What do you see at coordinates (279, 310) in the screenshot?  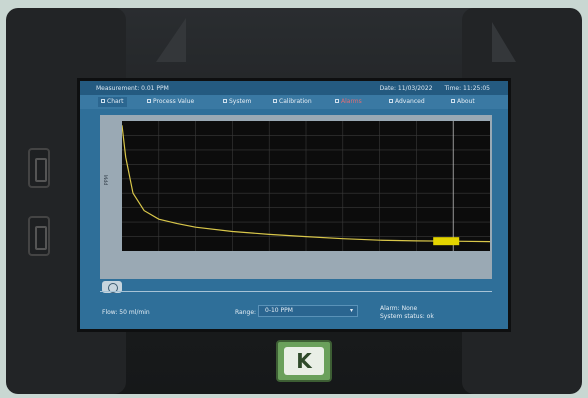 I see `range-value: 0-10 PPM` at bounding box center [279, 310].